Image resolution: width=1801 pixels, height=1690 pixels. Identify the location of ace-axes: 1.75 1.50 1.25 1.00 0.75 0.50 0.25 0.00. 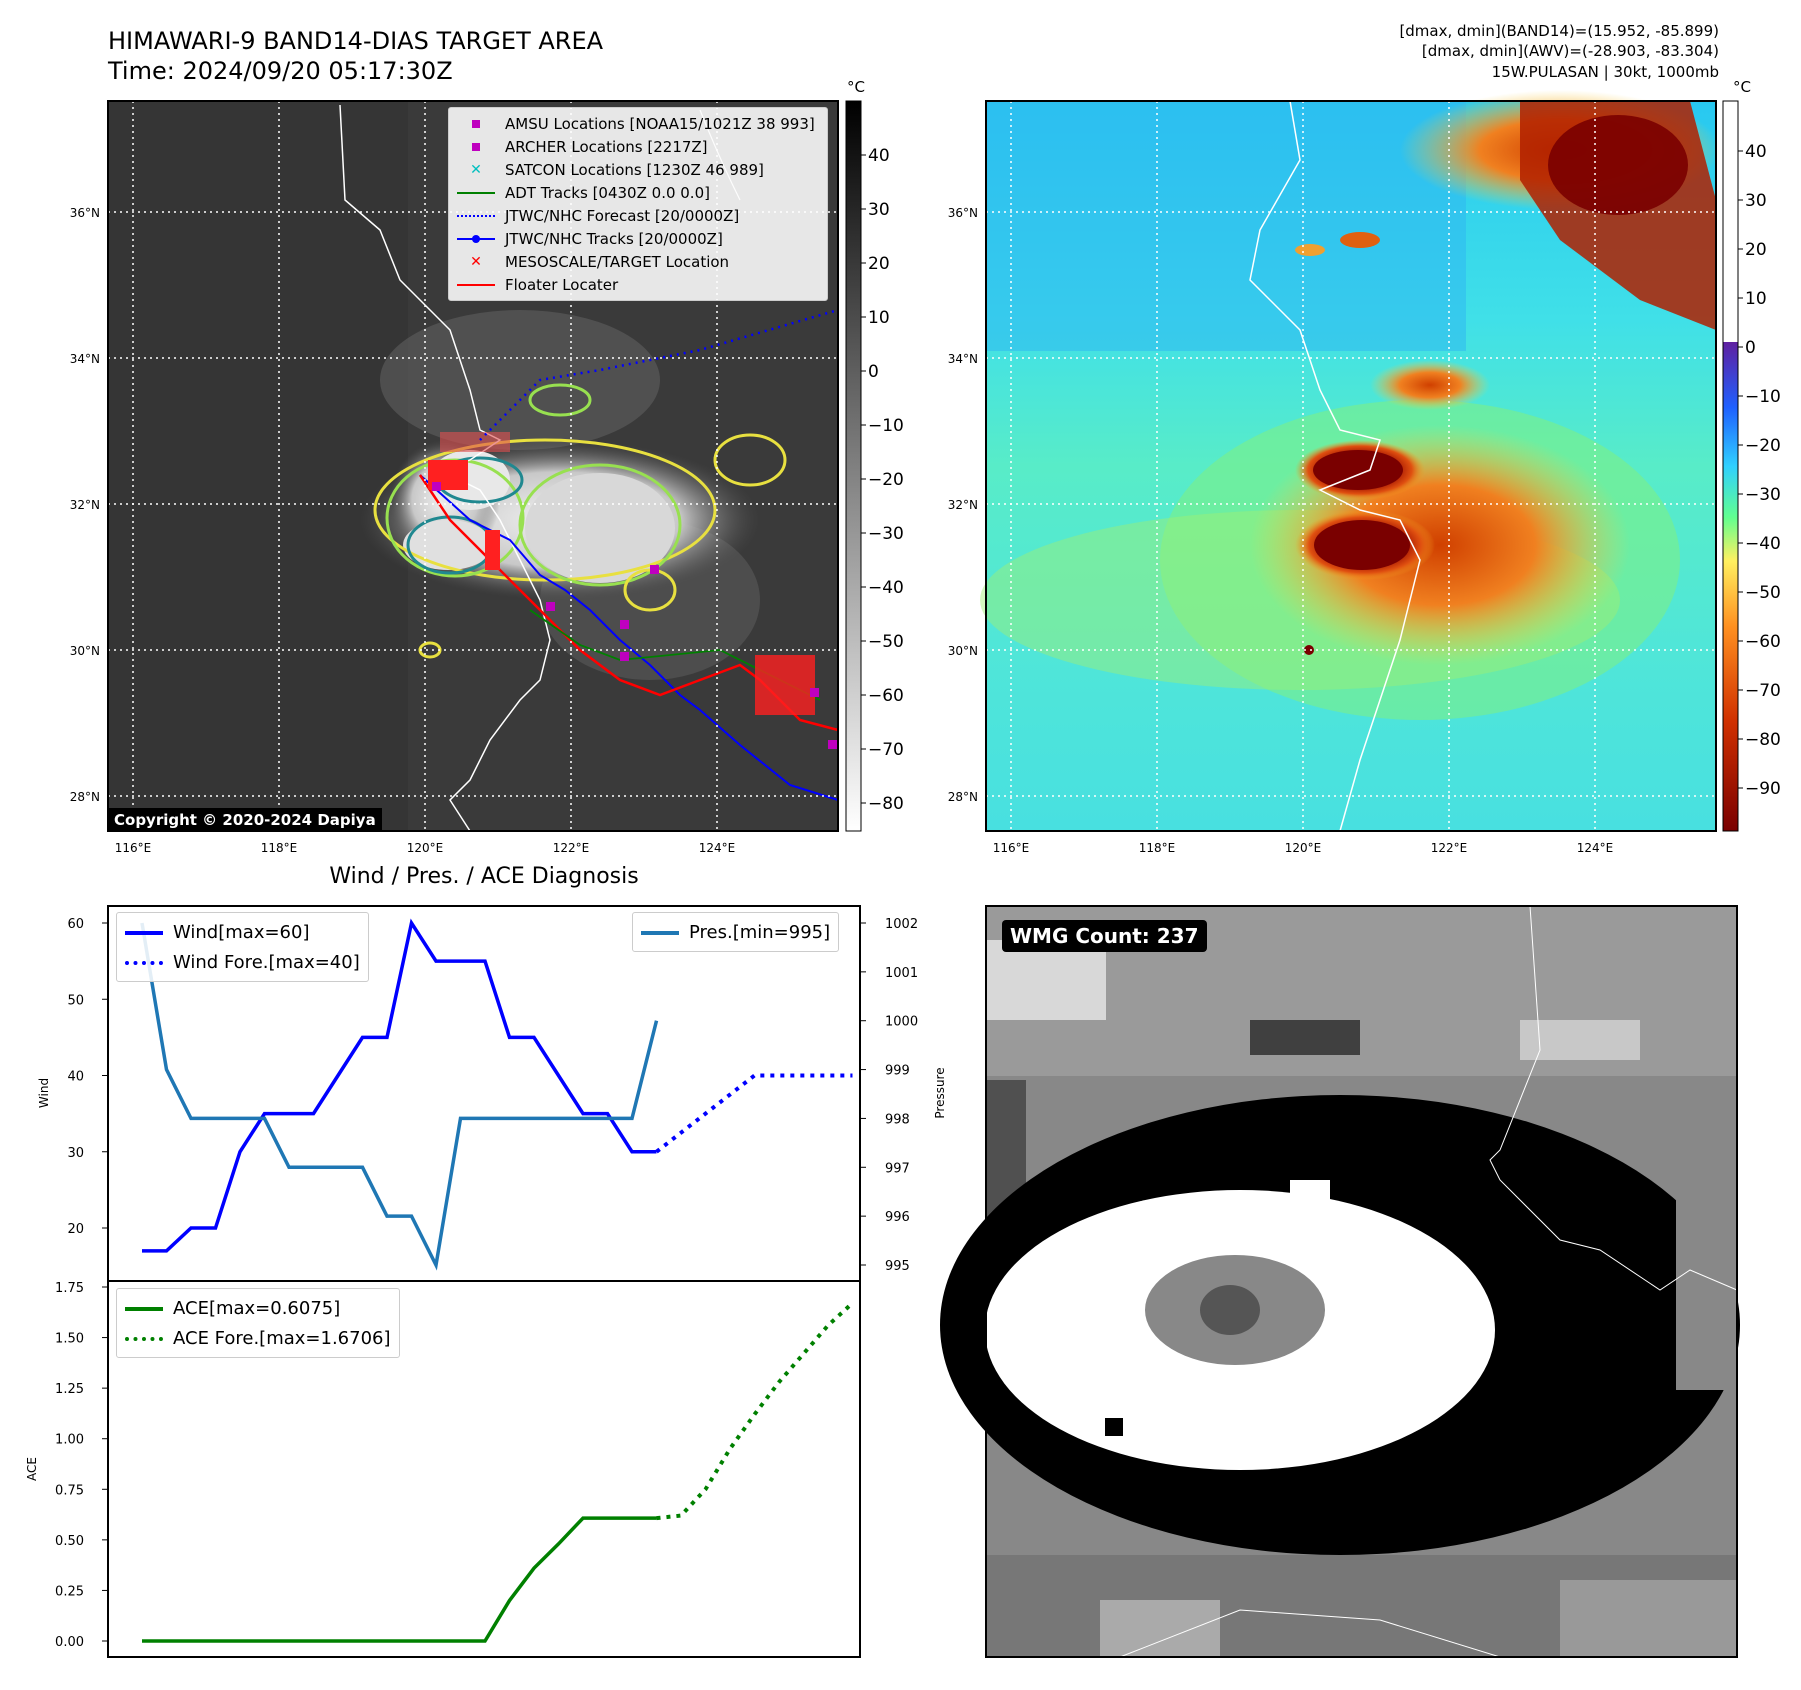
(458, 1469).